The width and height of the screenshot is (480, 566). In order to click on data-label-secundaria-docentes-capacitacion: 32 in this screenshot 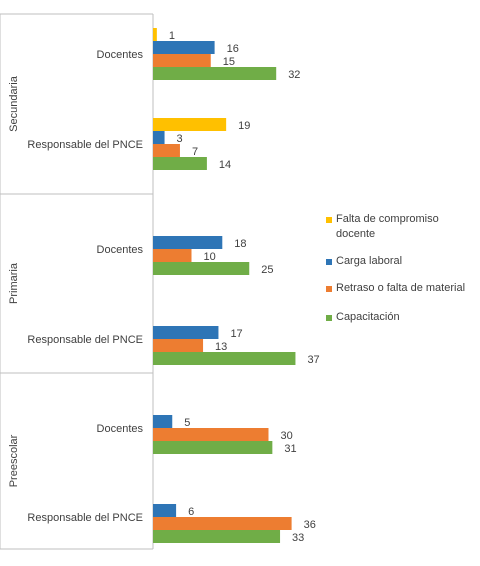, I will do `click(294, 75)`.